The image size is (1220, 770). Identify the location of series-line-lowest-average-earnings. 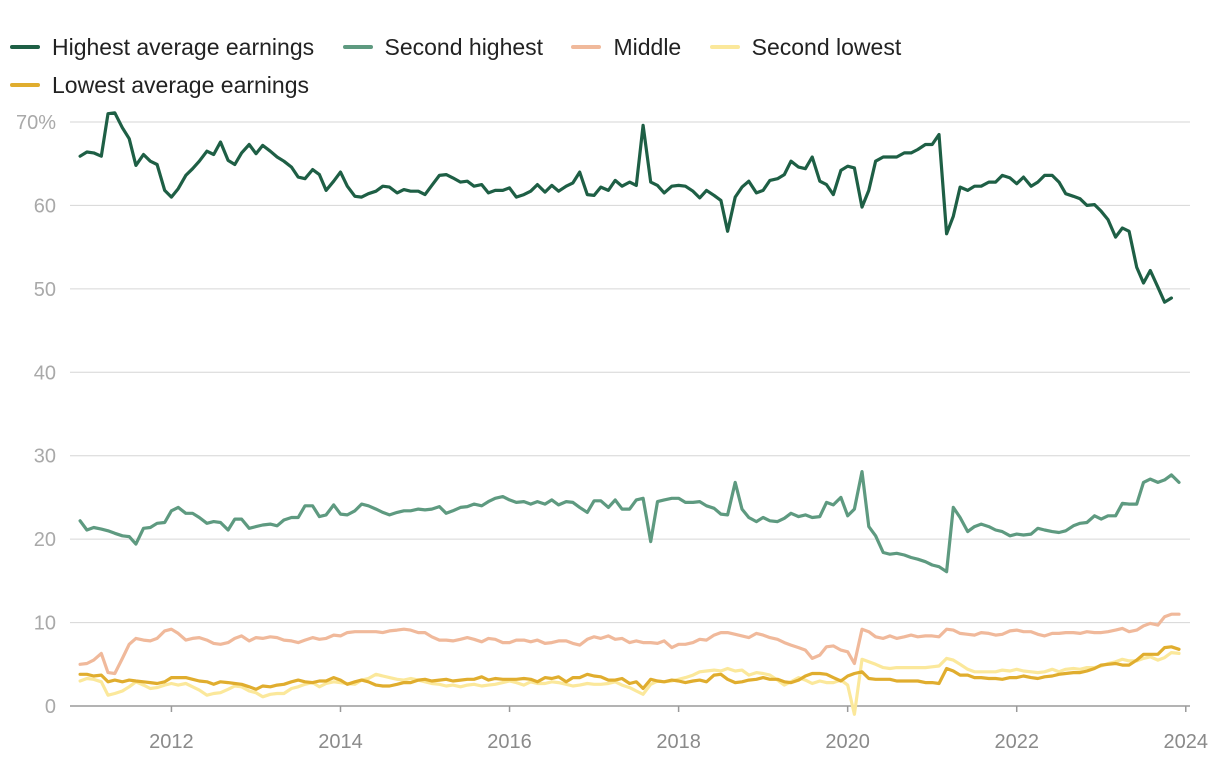
(629, 668).